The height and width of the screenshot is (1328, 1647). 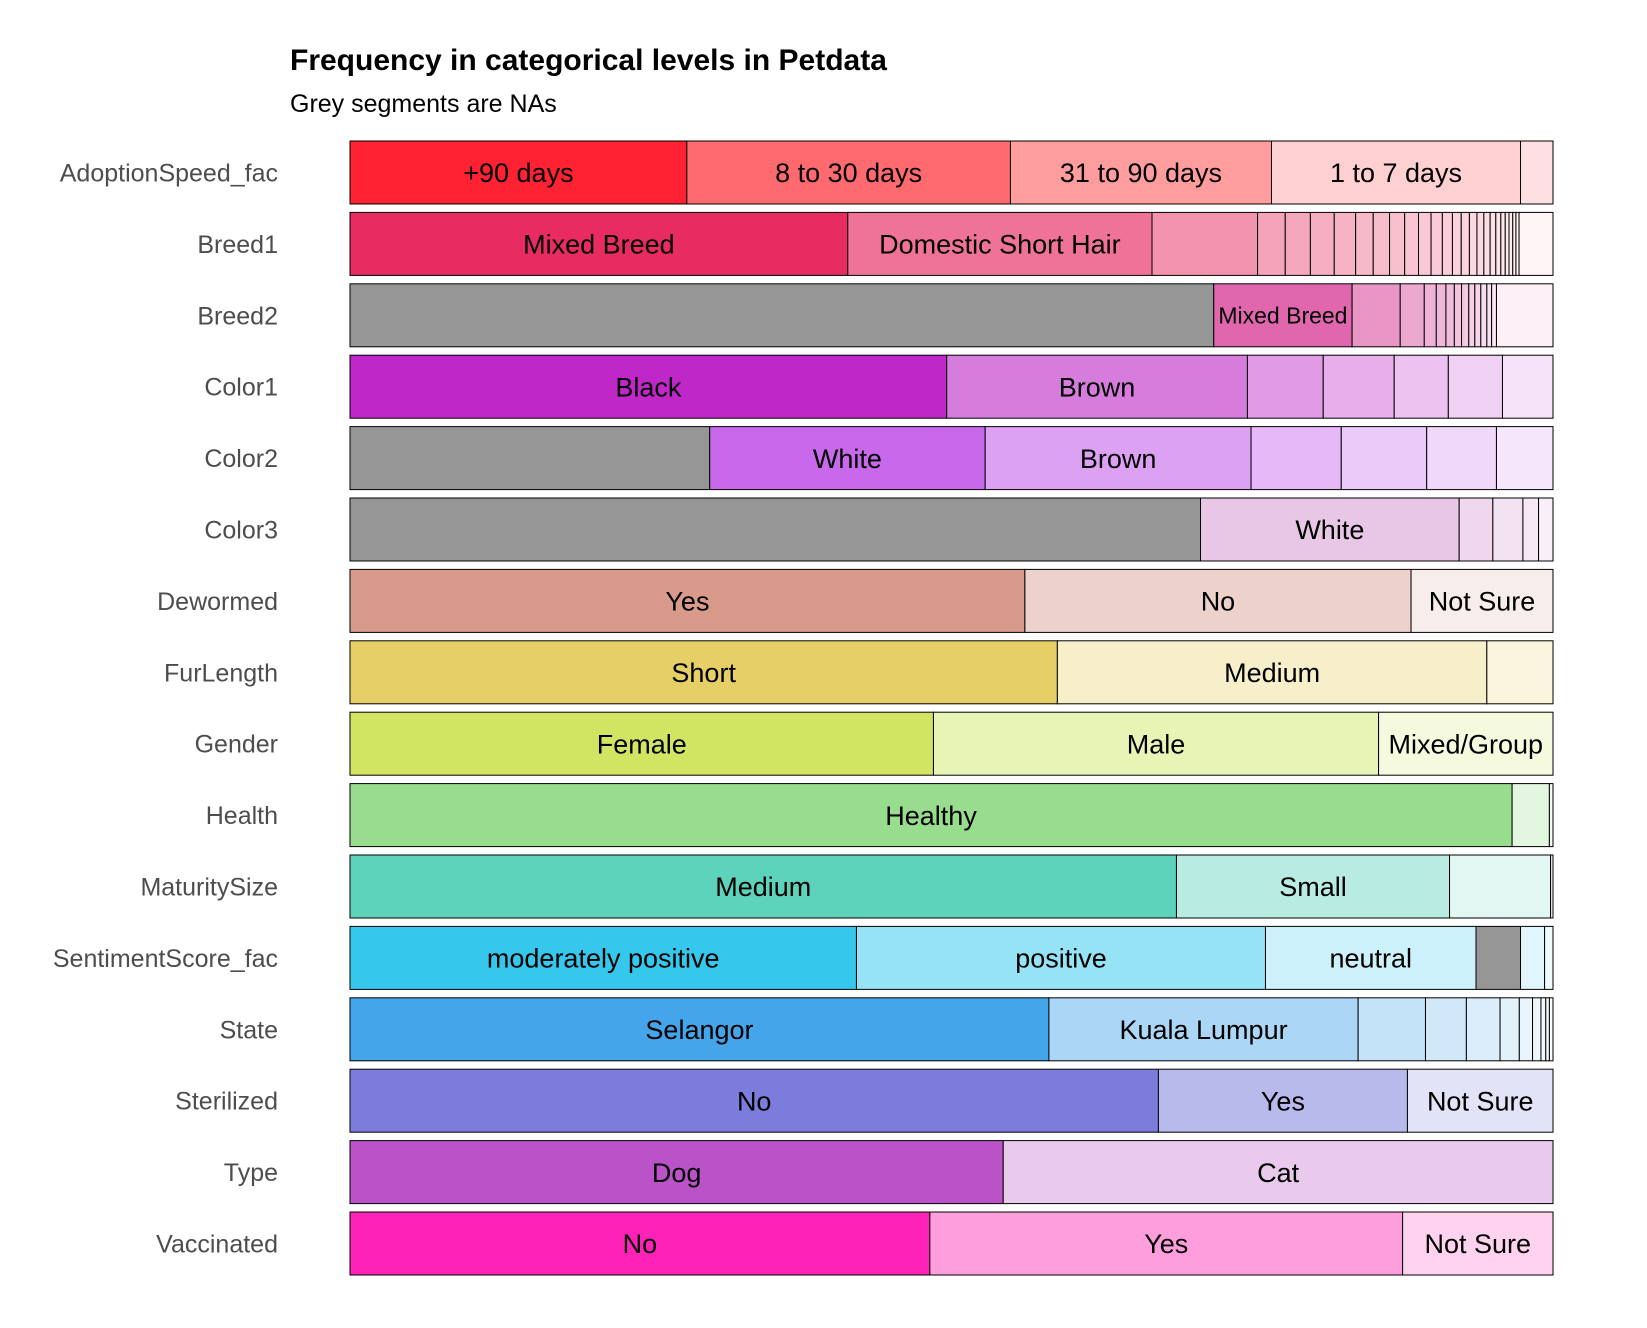 What do you see at coordinates (226, 1102) in the screenshot?
I see `category-label: Sterilized` at bounding box center [226, 1102].